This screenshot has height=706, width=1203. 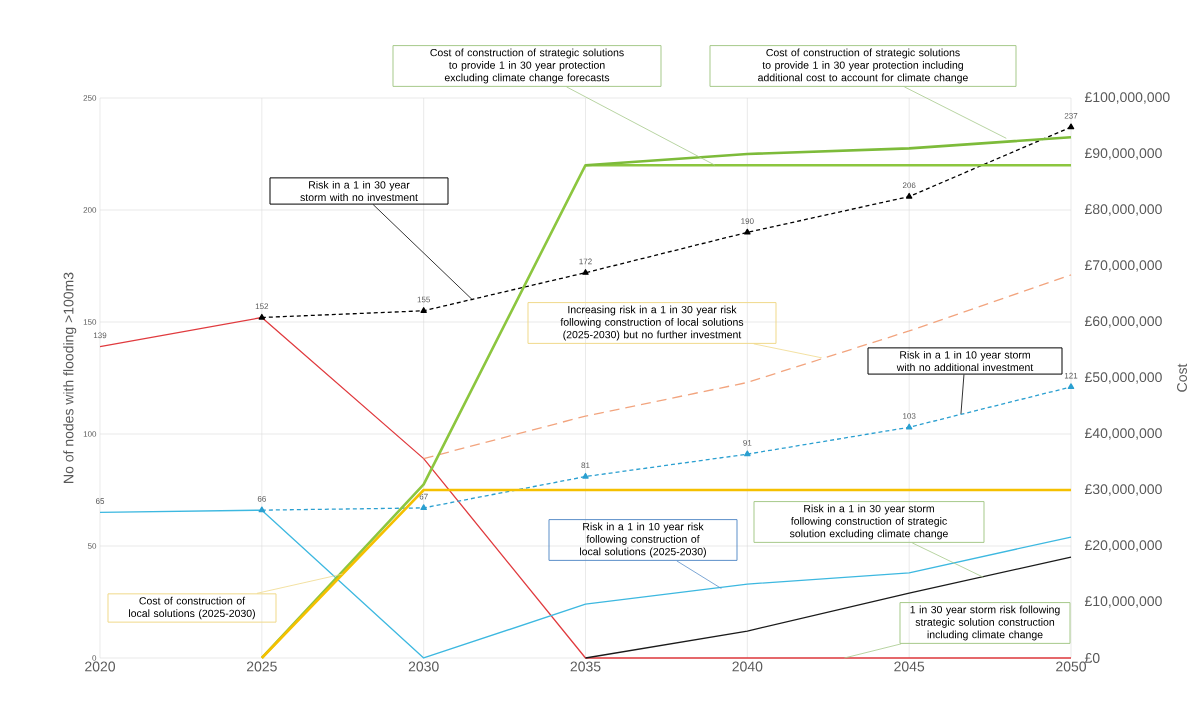 What do you see at coordinates (423, 299) in the screenshot?
I see `data-label: 155` at bounding box center [423, 299].